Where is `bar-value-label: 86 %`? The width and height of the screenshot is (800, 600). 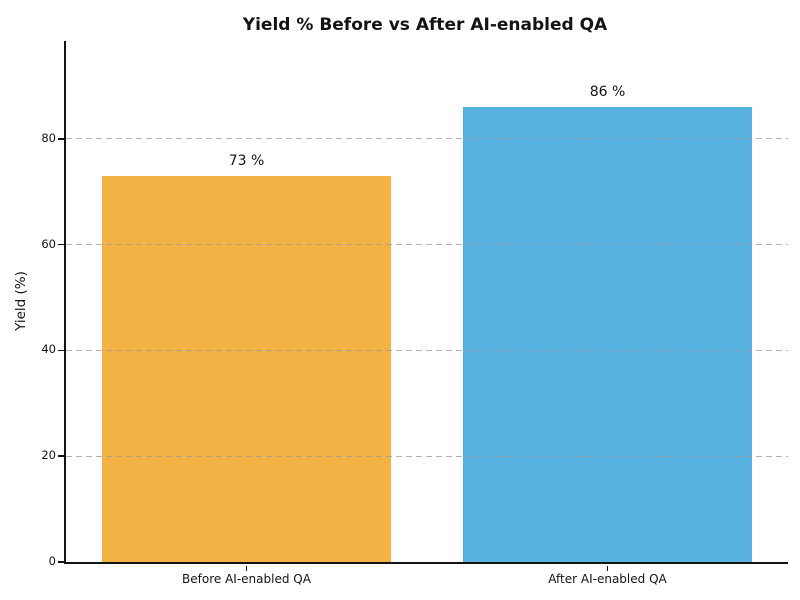 bar-value-label: 86 % is located at coordinates (607, 92).